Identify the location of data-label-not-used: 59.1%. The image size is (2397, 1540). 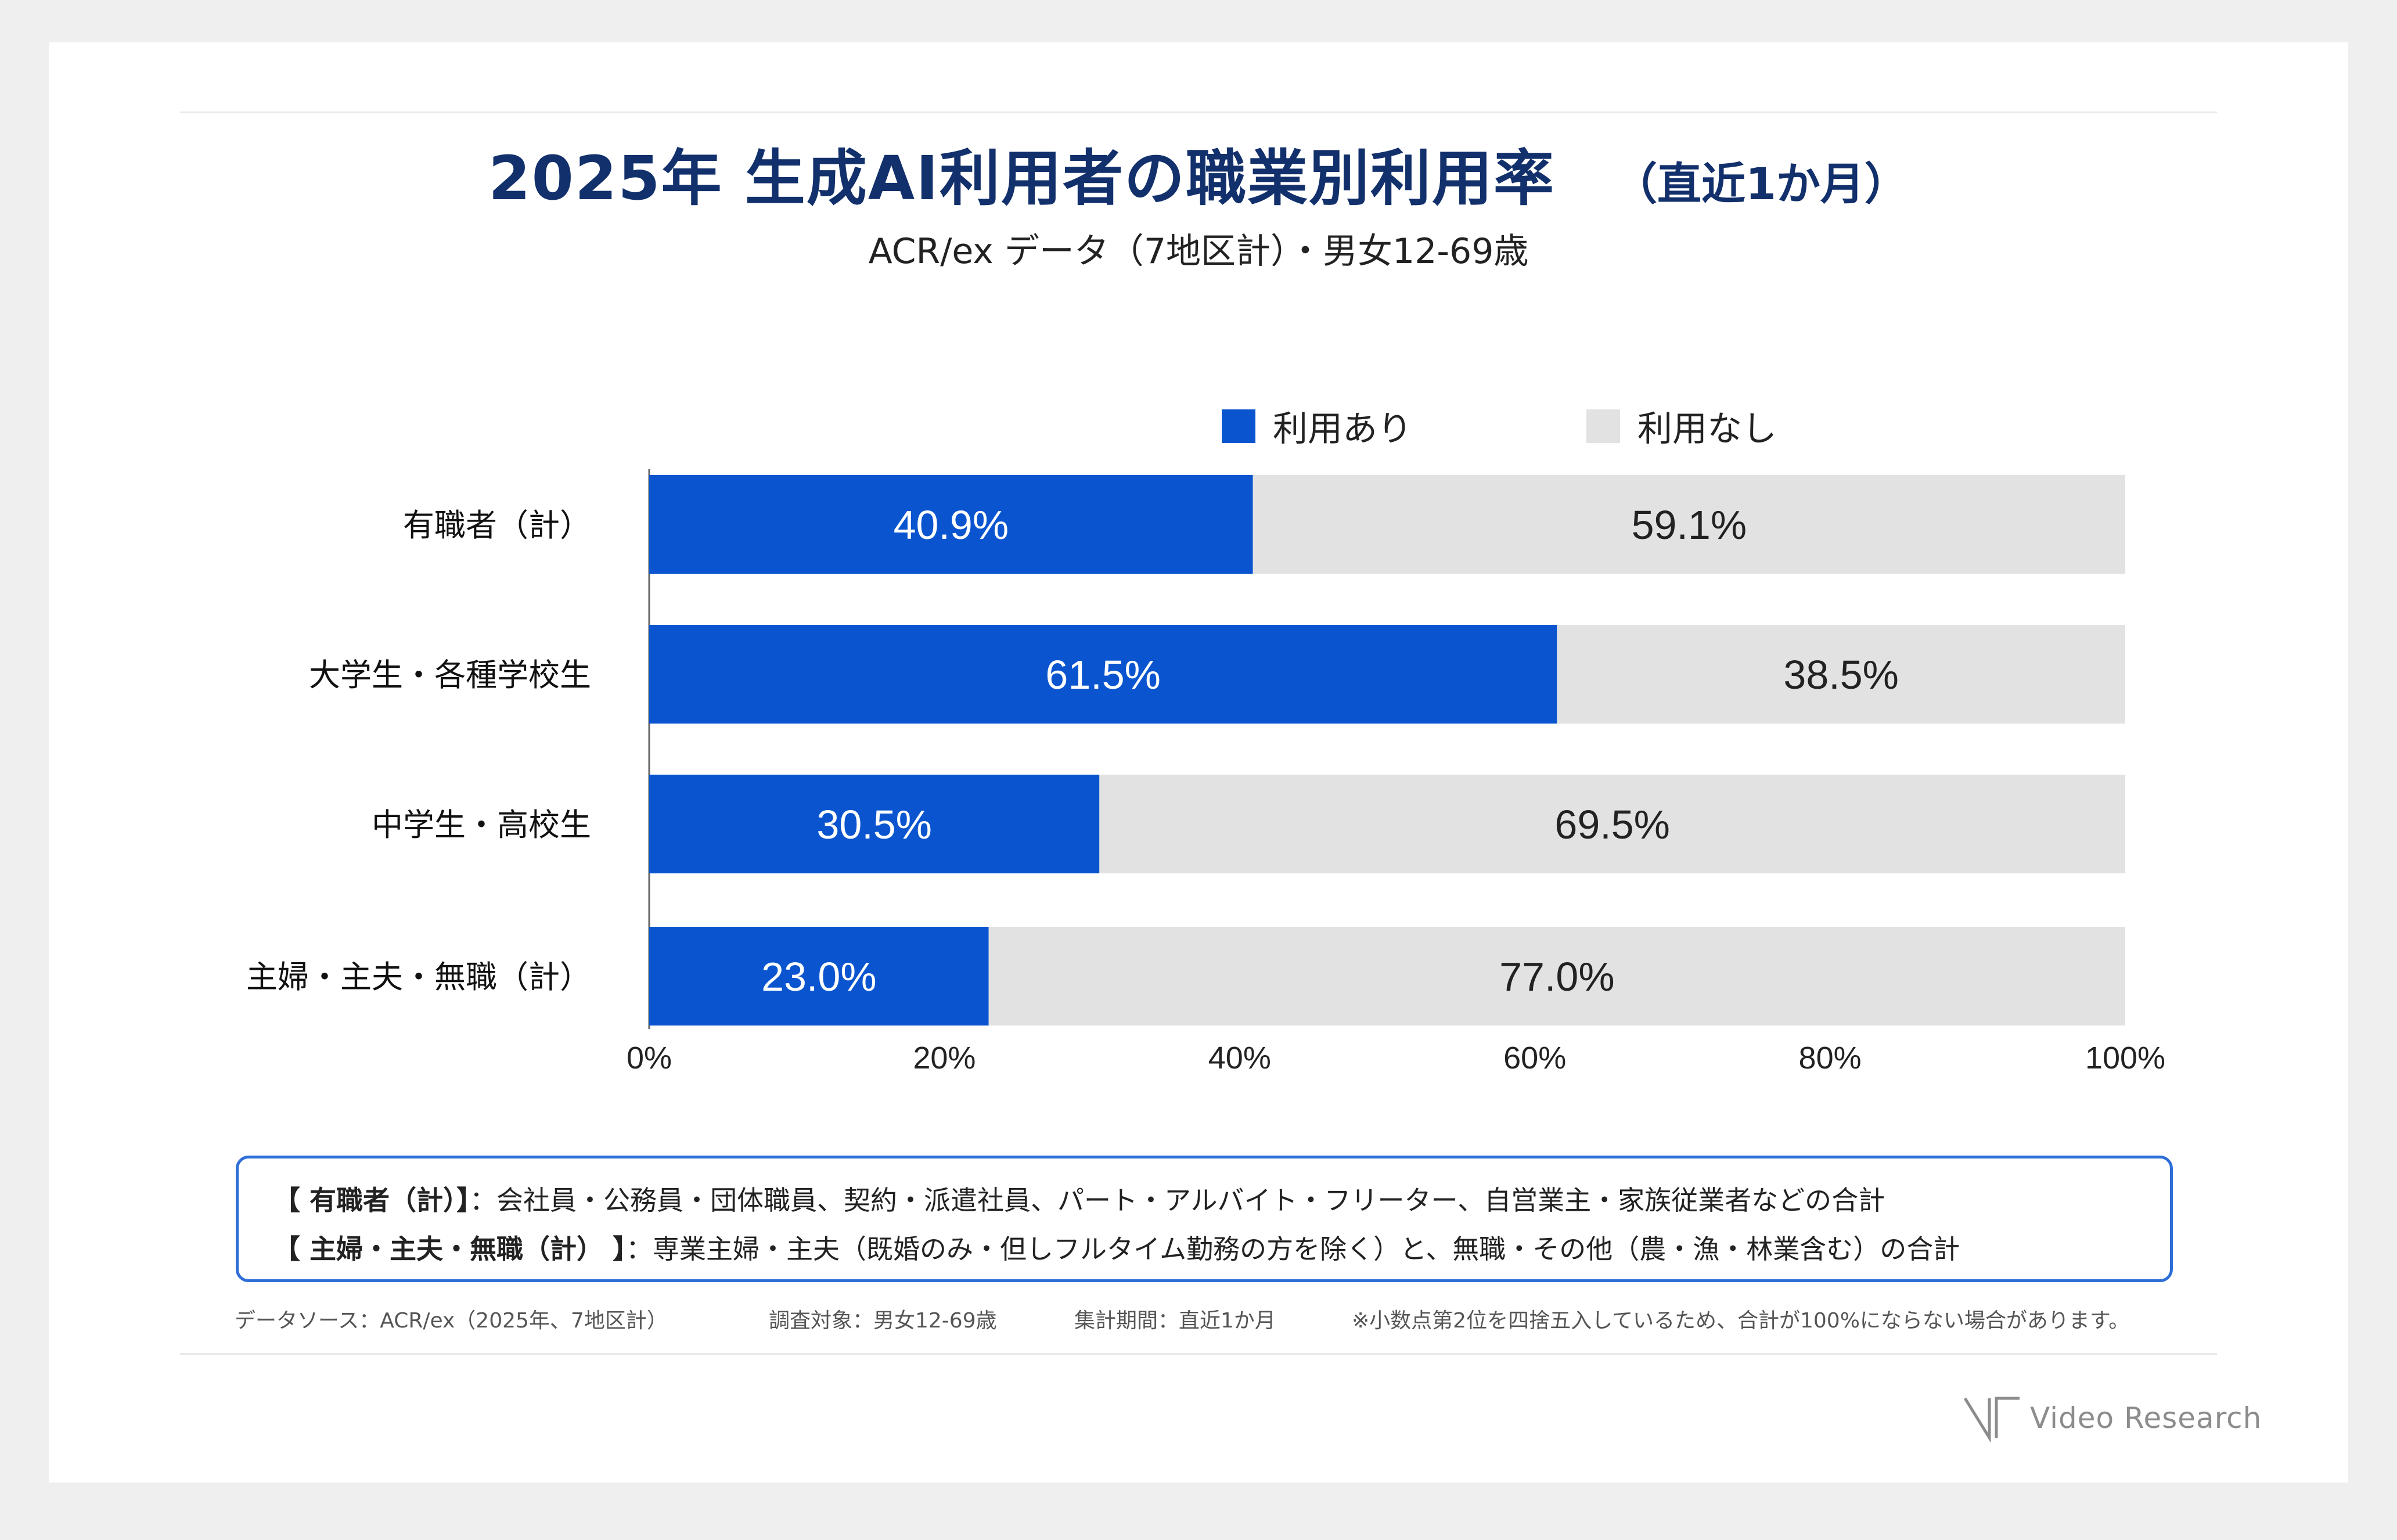
(1689, 525).